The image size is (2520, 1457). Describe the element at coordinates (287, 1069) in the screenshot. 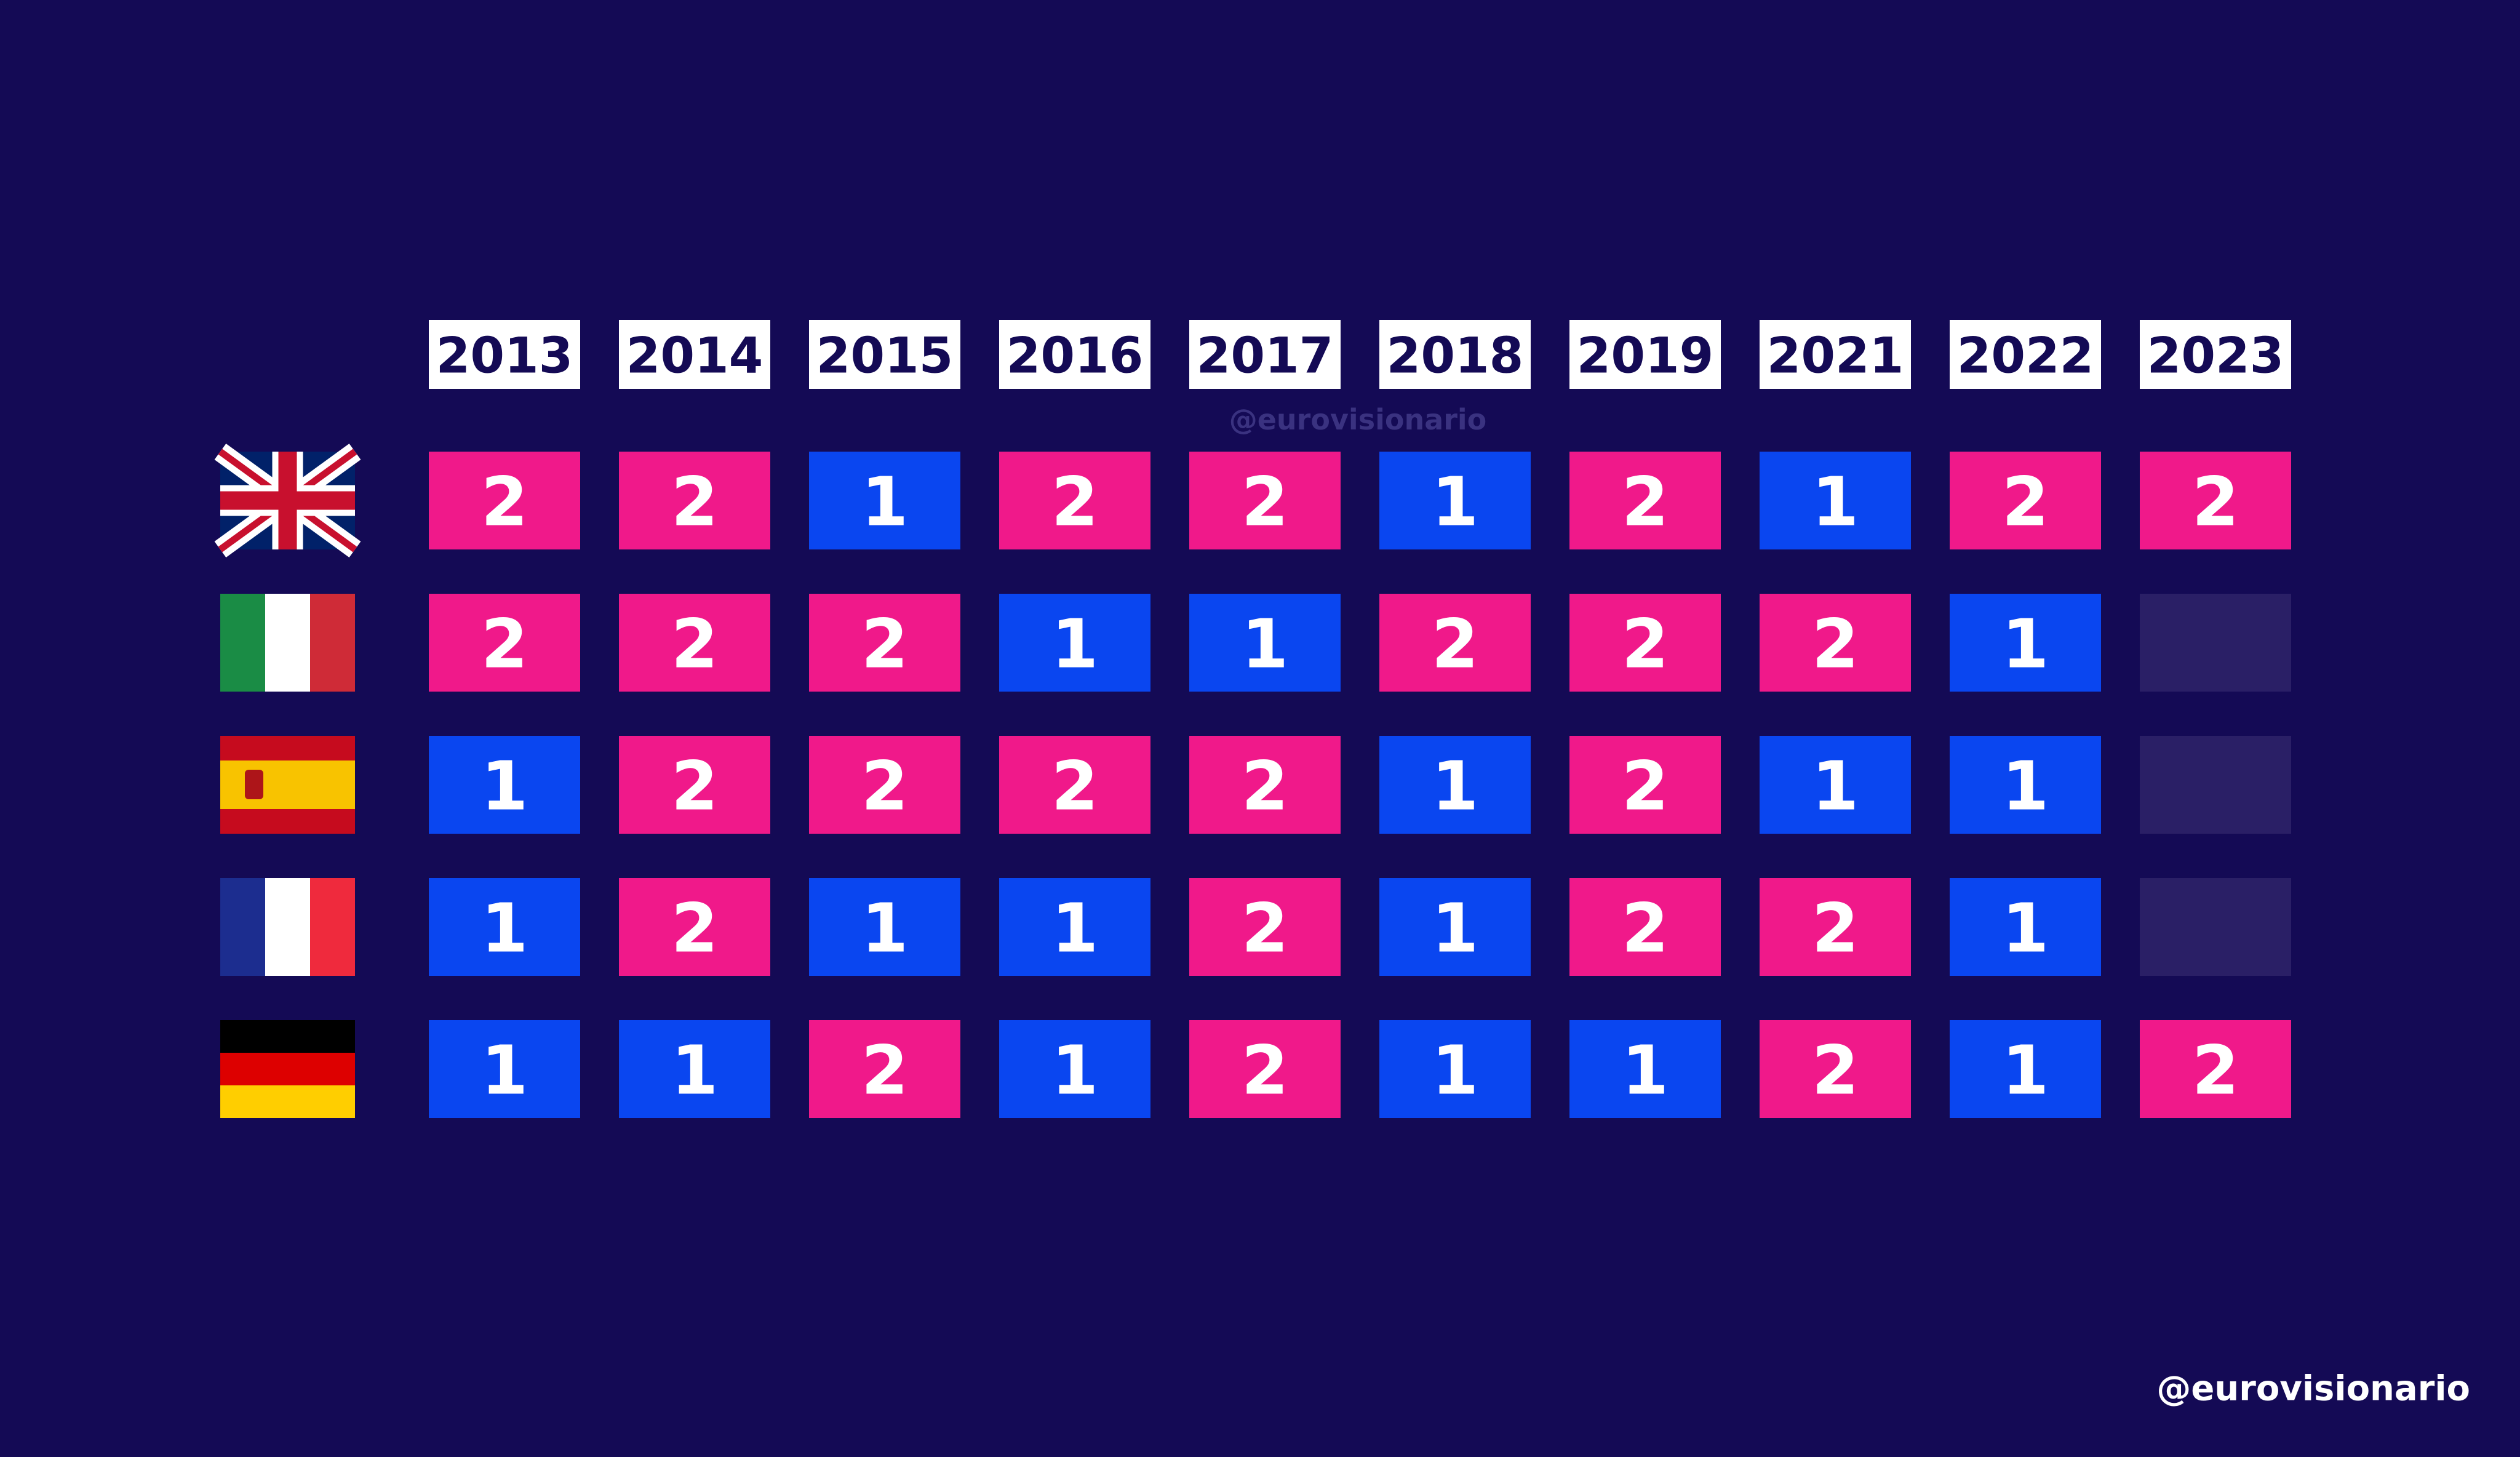

I see `flag-germany` at that location.